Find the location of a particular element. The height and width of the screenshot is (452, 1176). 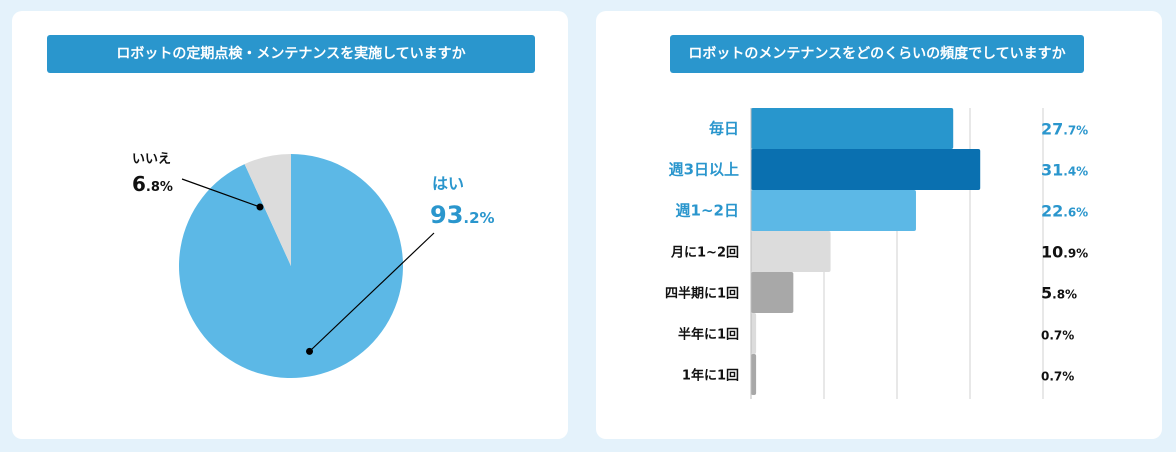

pie-label-no: いいえ is located at coordinates (151, 159).